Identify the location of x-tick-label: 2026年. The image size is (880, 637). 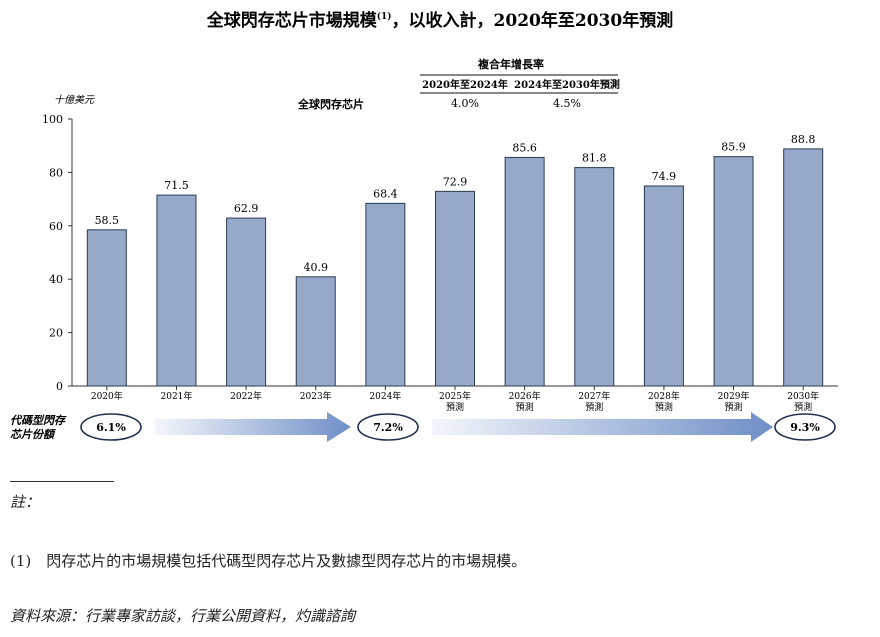
(525, 396).